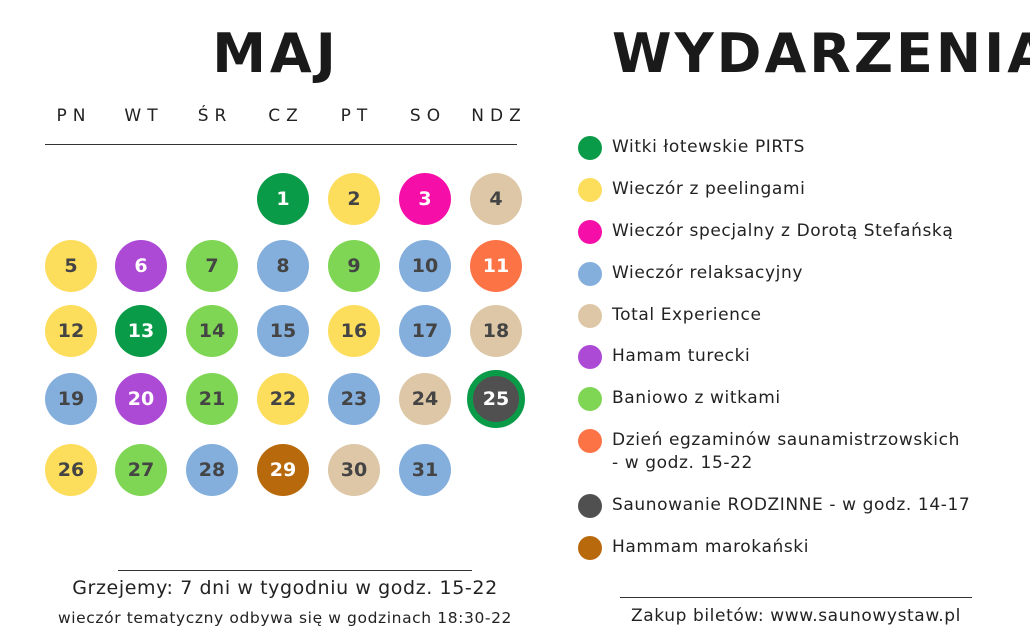  Describe the element at coordinates (687, 315) in the screenshot. I see `legend-label: Total Experience` at that location.